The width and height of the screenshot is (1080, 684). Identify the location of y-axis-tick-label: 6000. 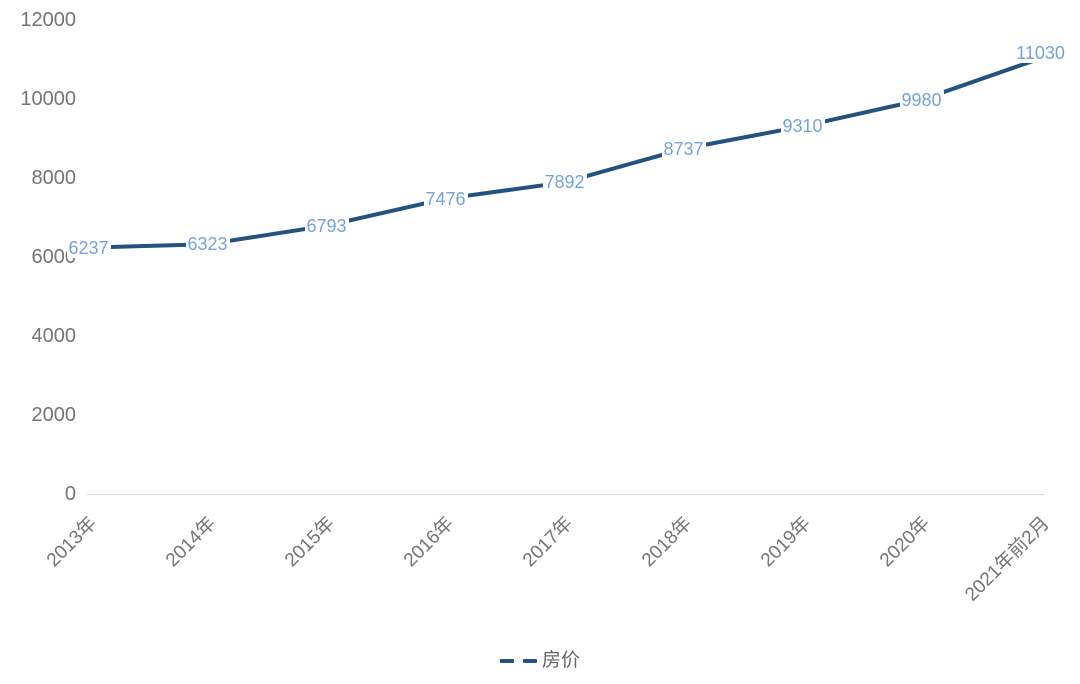
(54, 257).